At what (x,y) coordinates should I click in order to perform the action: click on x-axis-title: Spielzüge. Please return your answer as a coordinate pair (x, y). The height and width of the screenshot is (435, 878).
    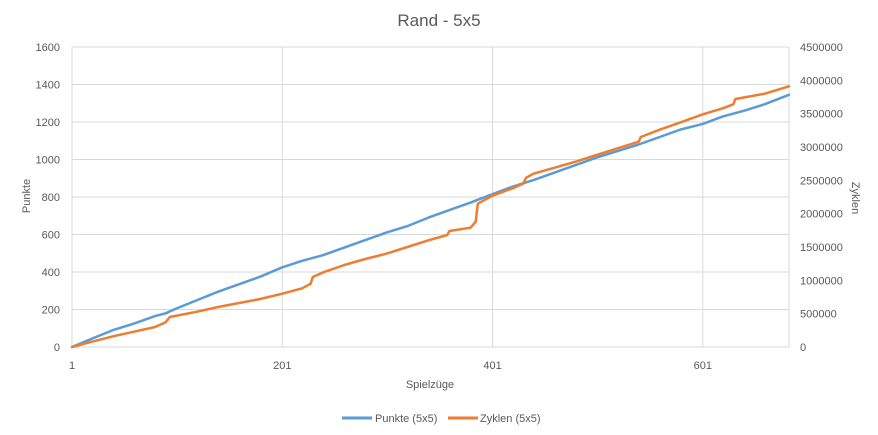
    Looking at the image, I should click on (430, 385).